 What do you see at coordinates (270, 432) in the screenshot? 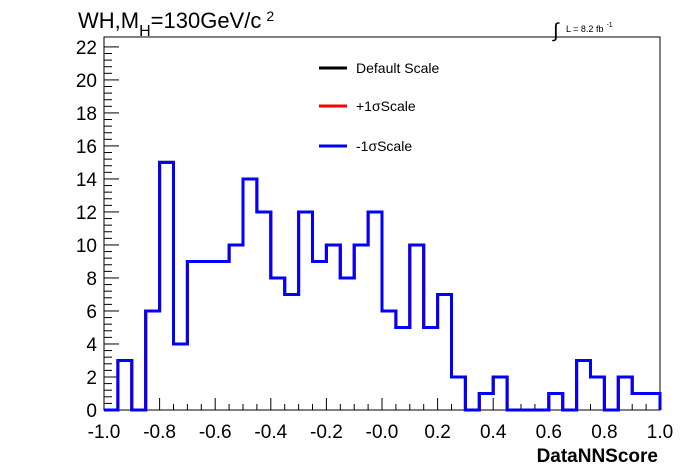
I see `x-tick-label: -0.4` at bounding box center [270, 432].